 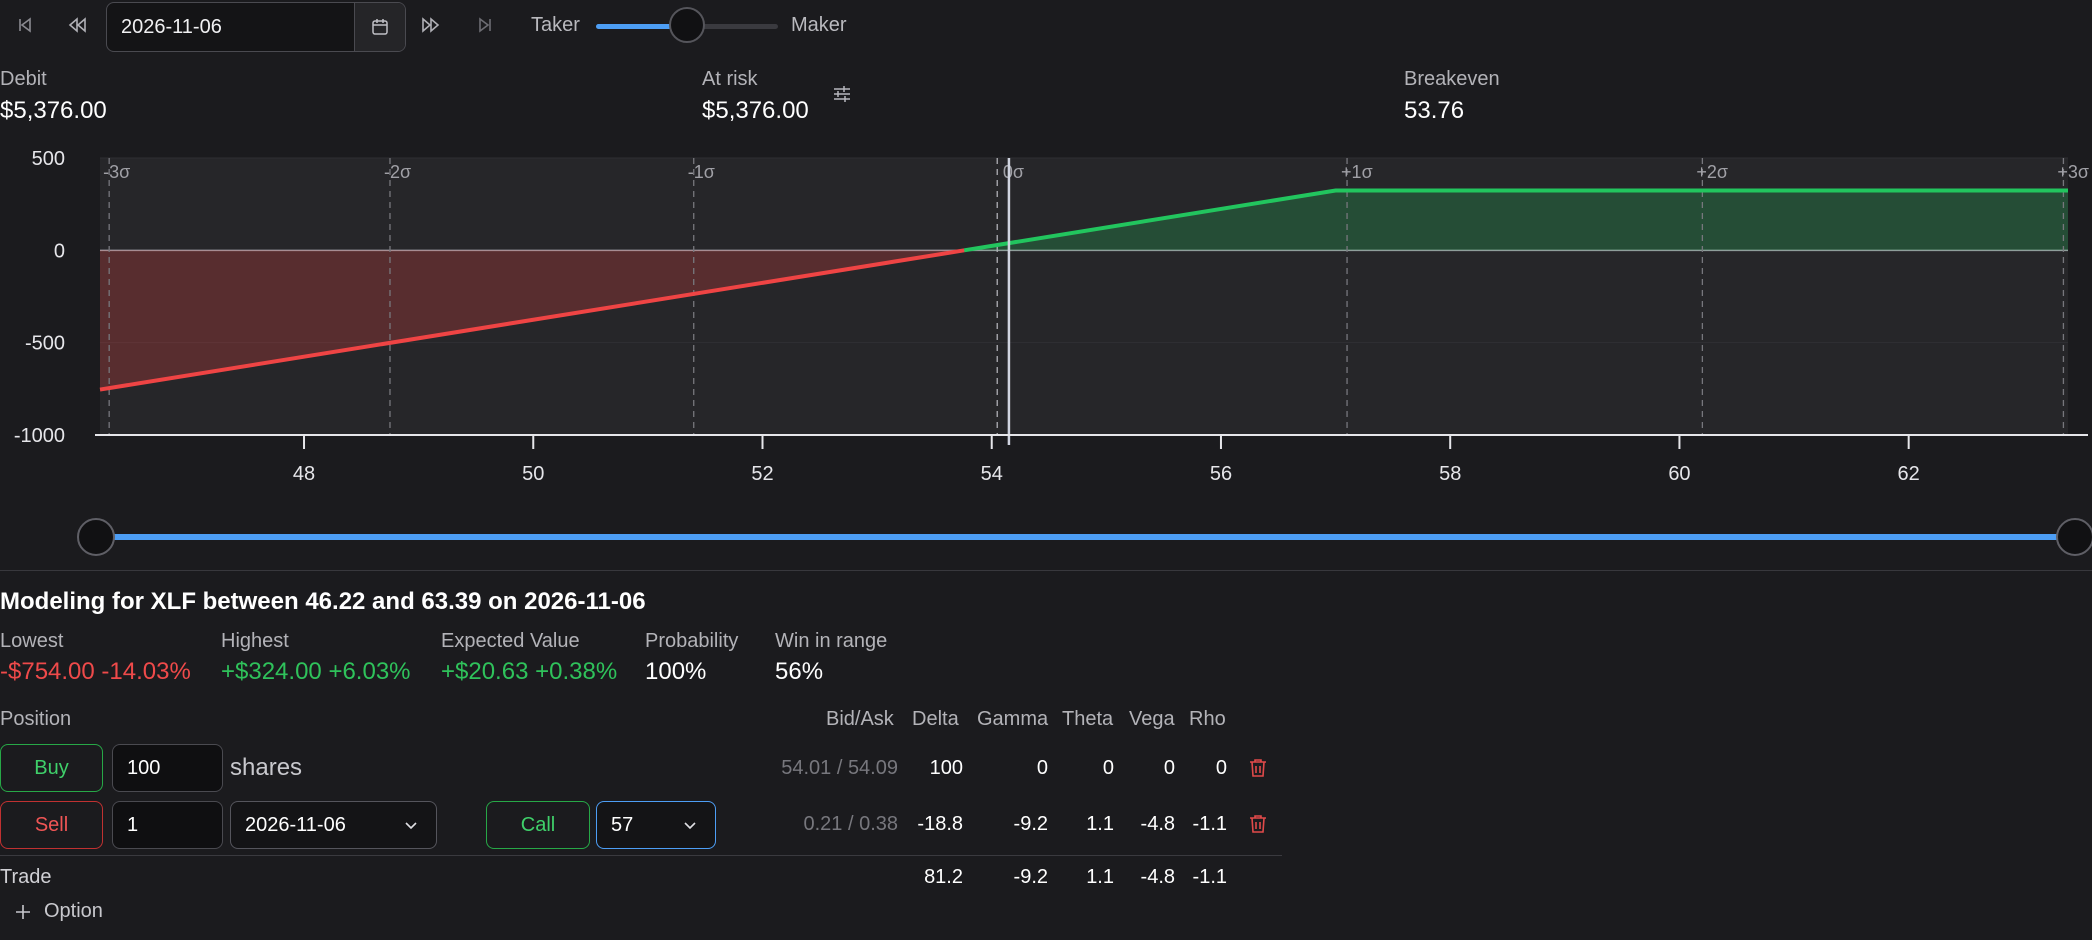 What do you see at coordinates (1100, 824) in the screenshot?
I see `row2-theta: 1.1` at bounding box center [1100, 824].